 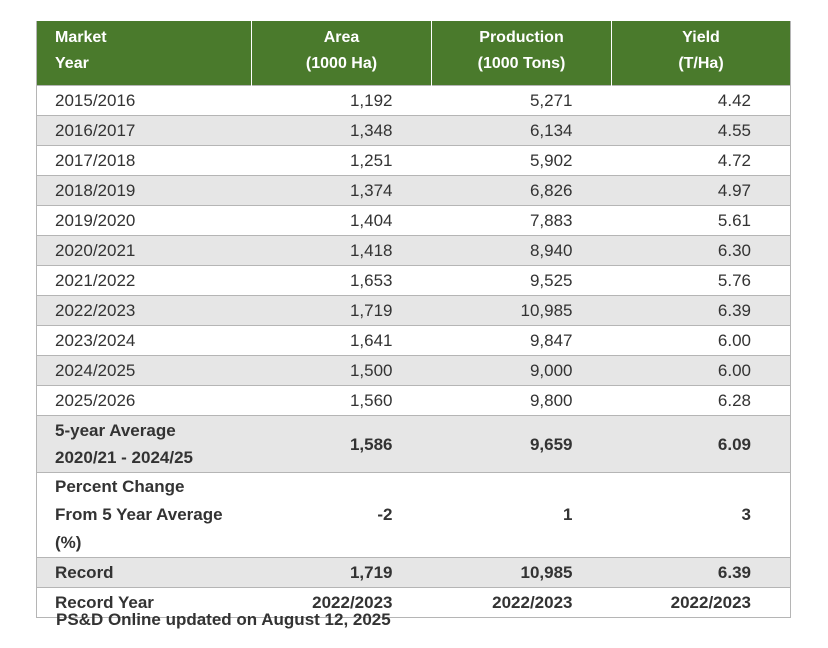 I want to click on table-row: 2023/2024 1,641 9,847 6.00, so click(x=413, y=340).